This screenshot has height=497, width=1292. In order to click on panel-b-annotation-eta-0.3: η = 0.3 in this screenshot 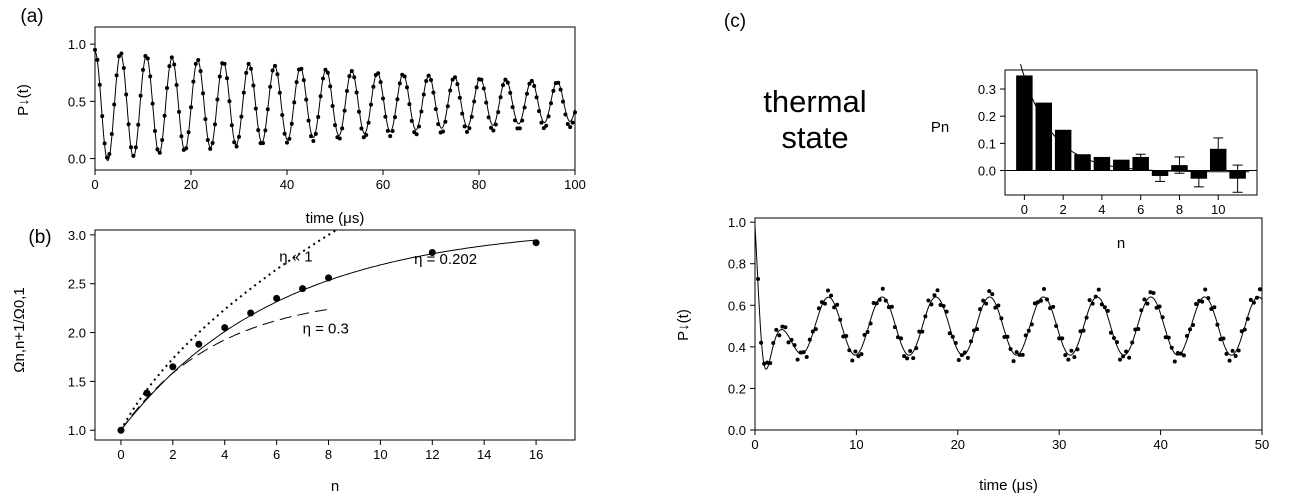, I will do `click(326, 329)`.